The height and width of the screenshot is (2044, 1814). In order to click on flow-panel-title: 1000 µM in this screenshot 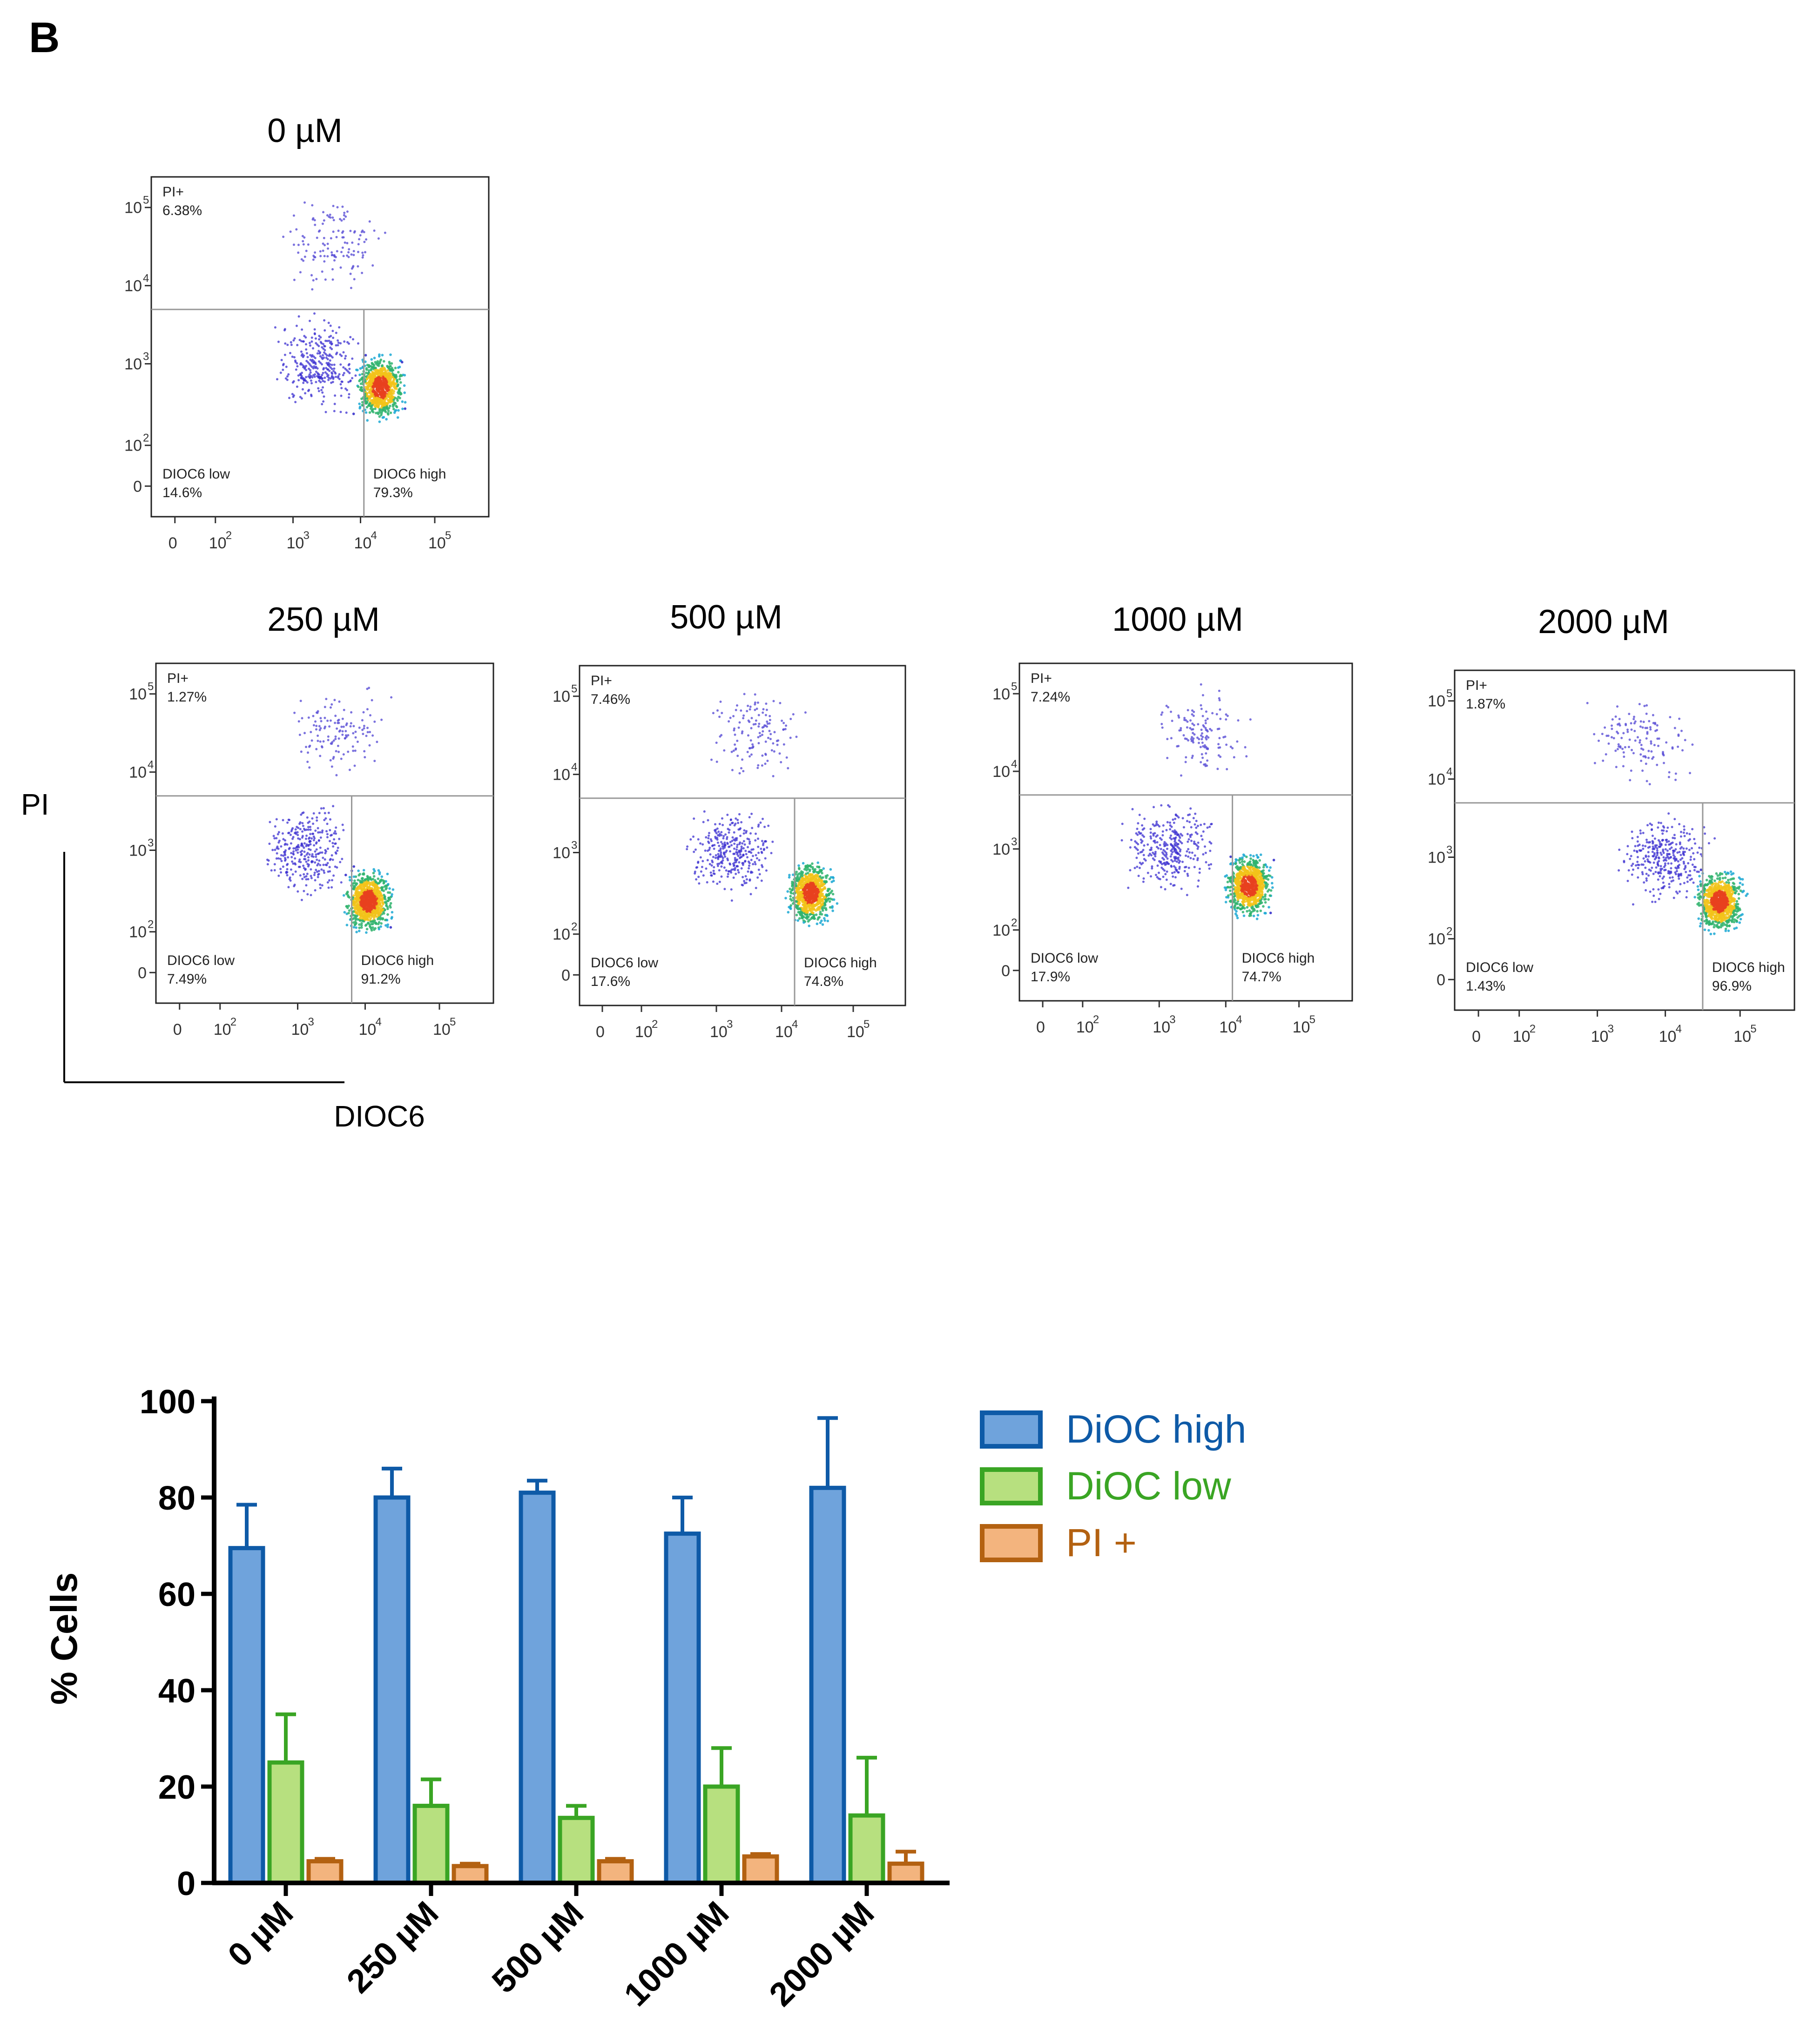, I will do `click(1177, 619)`.